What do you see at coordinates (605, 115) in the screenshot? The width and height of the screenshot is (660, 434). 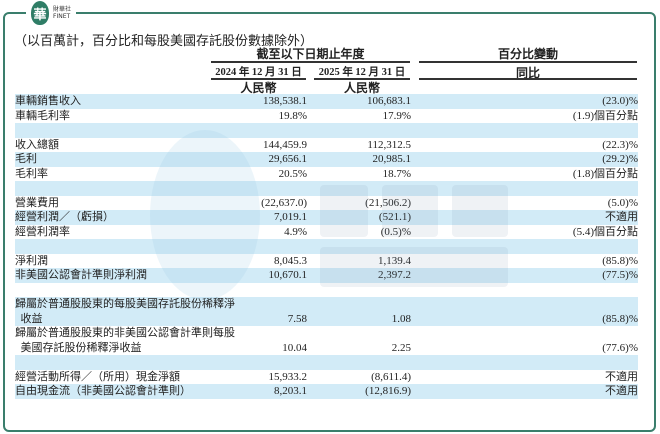 I see `yoy-change: (1.9)個百分點` at bounding box center [605, 115].